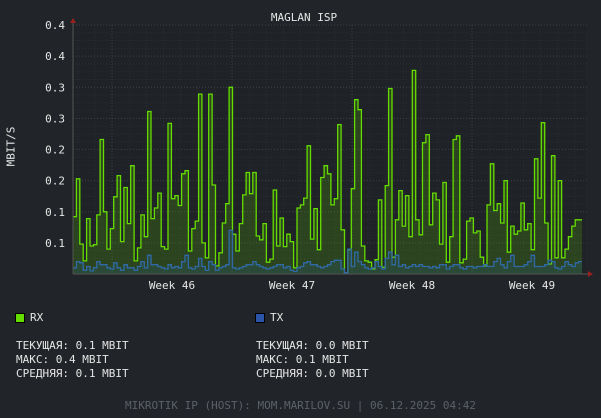 The image size is (601, 418). I want to click on y-axis-arrow-icon, so click(73, 20).